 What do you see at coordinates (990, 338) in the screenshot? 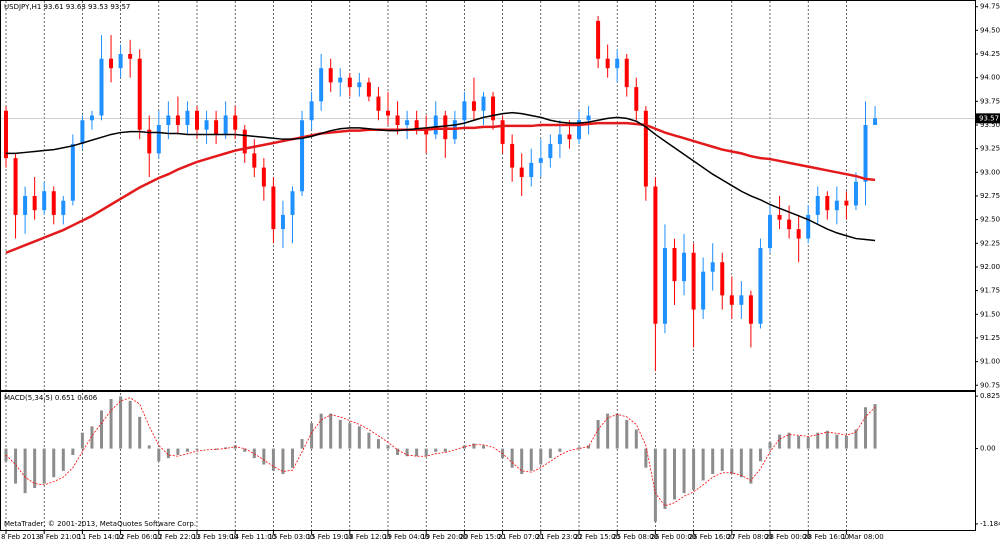
I see `y-tick-label: 91.25` at bounding box center [990, 338].